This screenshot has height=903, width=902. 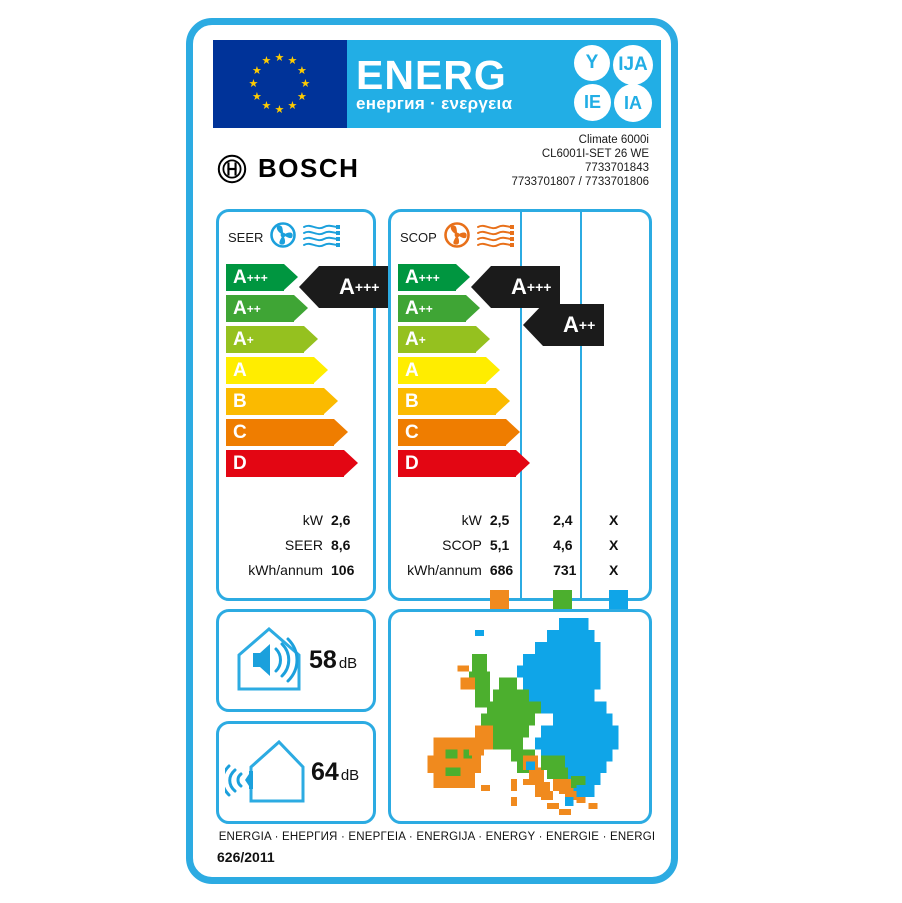 I want to click on european-union-flag: ★ ★ ★ ★ ★ ★ ★ ★ ★ ★ ★ ★, so click(x=280, y=84).